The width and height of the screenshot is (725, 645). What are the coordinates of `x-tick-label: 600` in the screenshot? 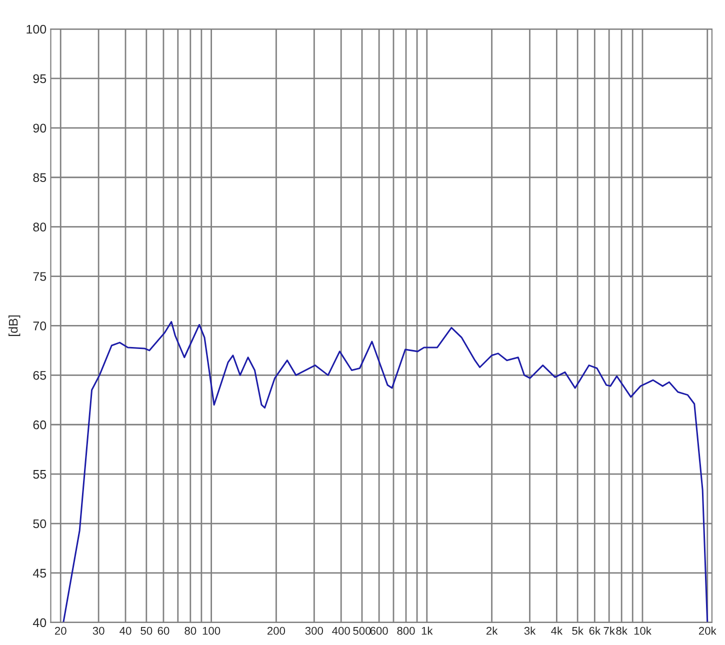 It's located at (379, 630).